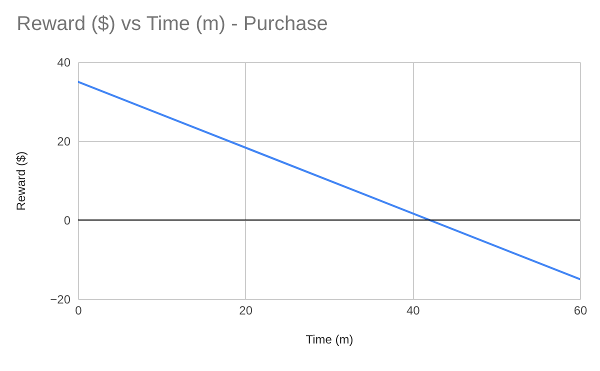  What do you see at coordinates (64, 141) in the screenshot?
I see `y-tick-label: 20` at bounding box center [64, 141].